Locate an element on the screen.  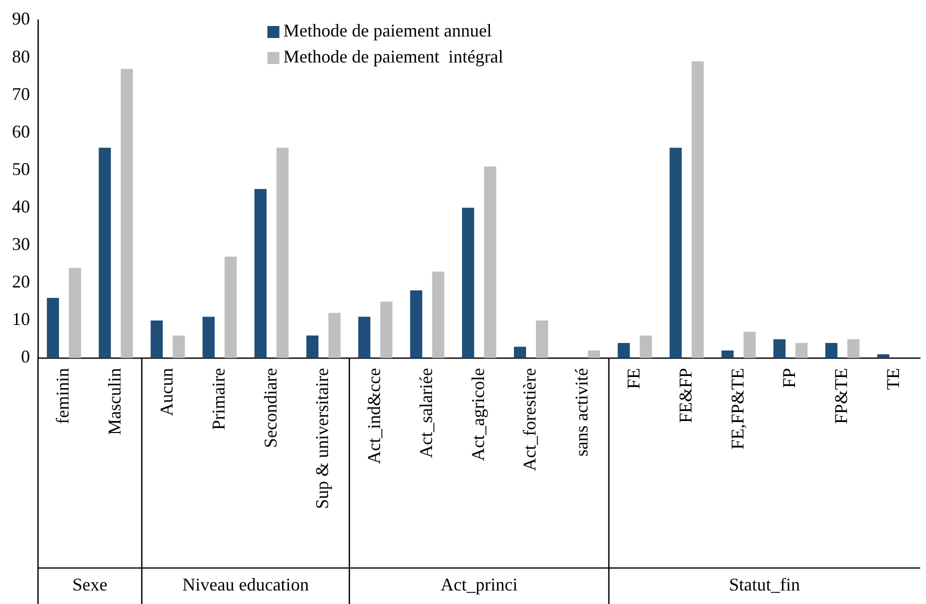
legend-label: Methode de paiement intégral is located at coordinates (393, 56).